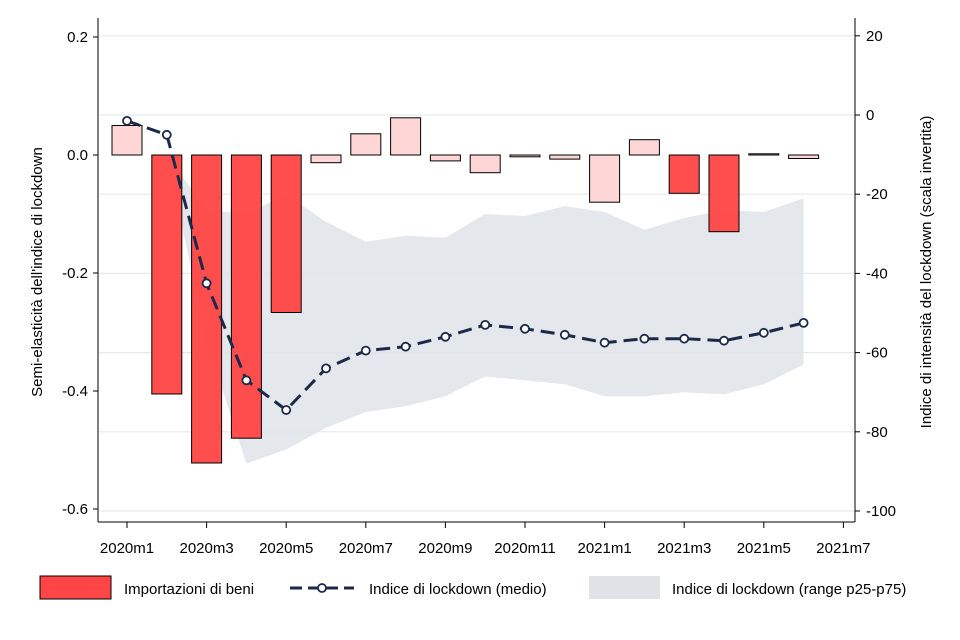 The height and width of the screenshot is (640, 960). Describe the element at coordinates (881, 511) in the screenshot. I see `right-tick-label: -100` at that location.